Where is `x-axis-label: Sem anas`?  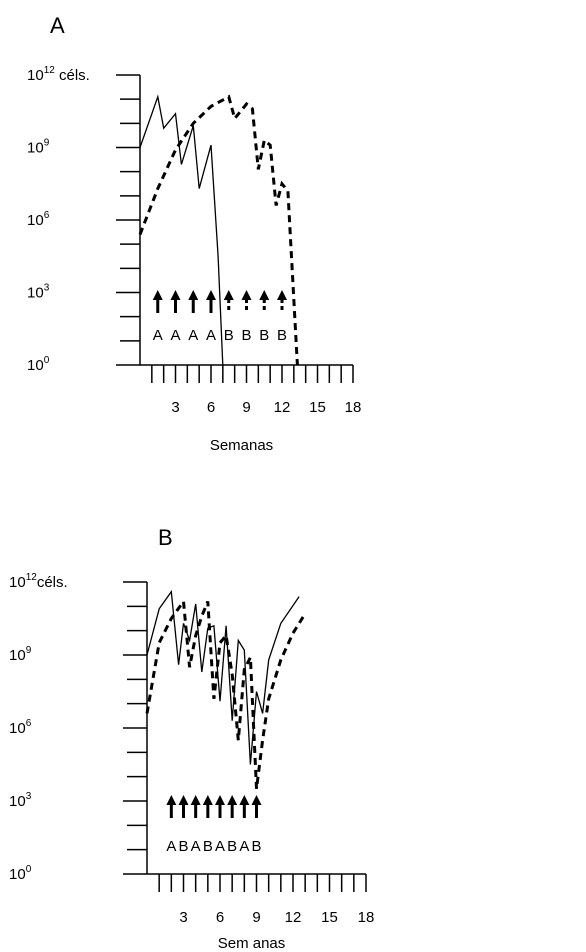 x-axis-label: Sem anas is located at coordinates (252, 943).